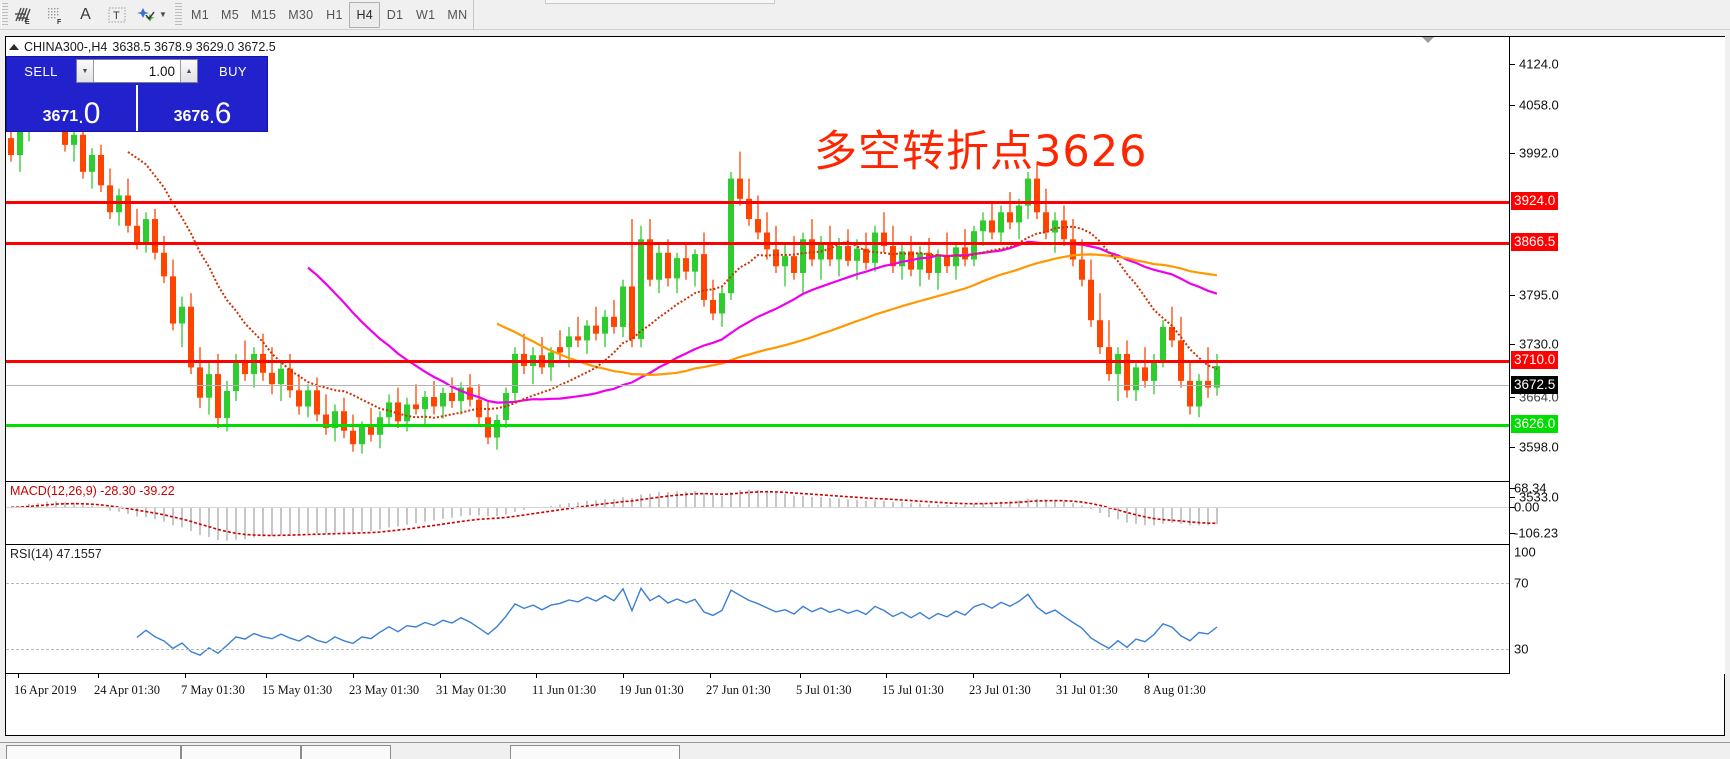 Image resolution: width=1730 pixels, height=759 pixels. I want to click on macd-signal-line, so click(614, 513).